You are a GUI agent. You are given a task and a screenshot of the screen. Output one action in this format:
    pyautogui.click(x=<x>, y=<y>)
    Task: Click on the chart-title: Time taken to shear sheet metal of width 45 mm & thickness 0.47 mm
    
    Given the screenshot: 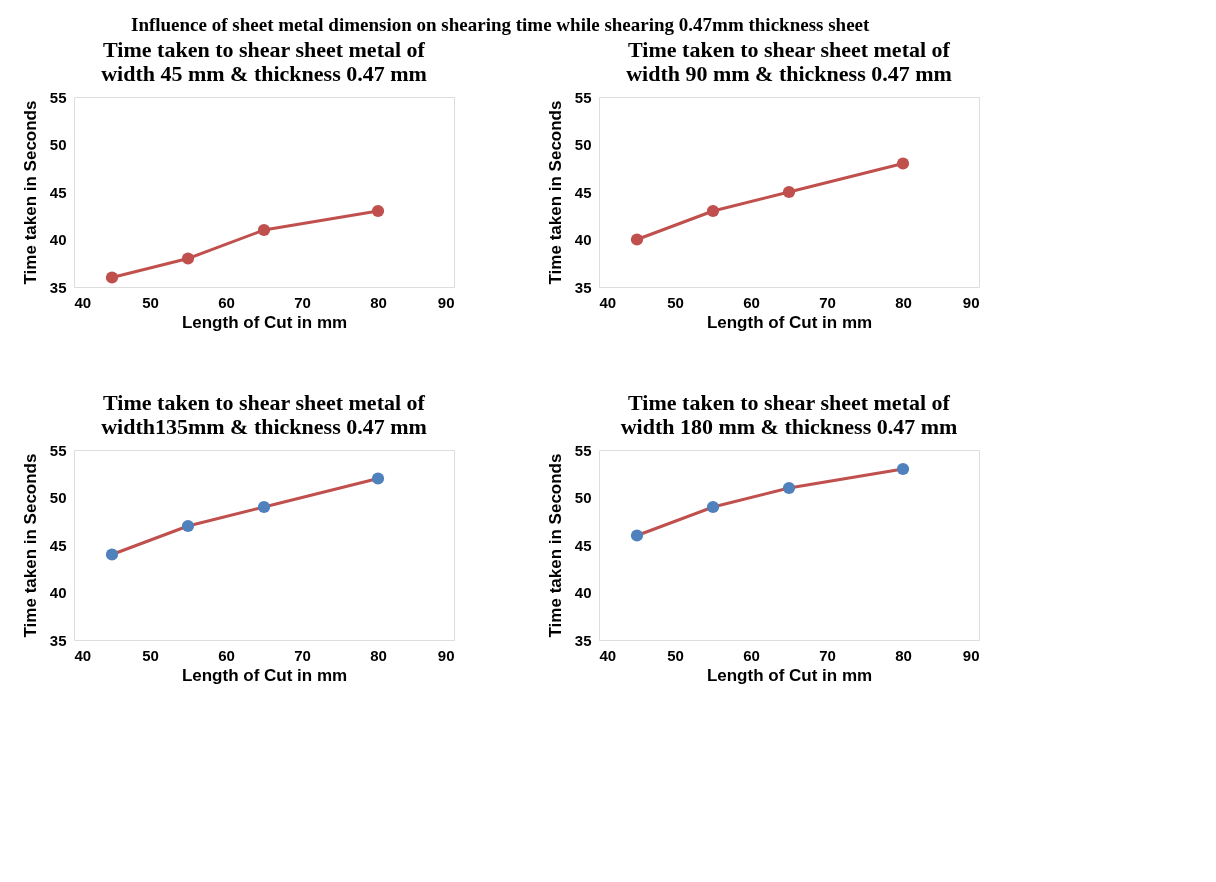 What is the action you would take?
    pyautogui.click(x=264, y=61)
    